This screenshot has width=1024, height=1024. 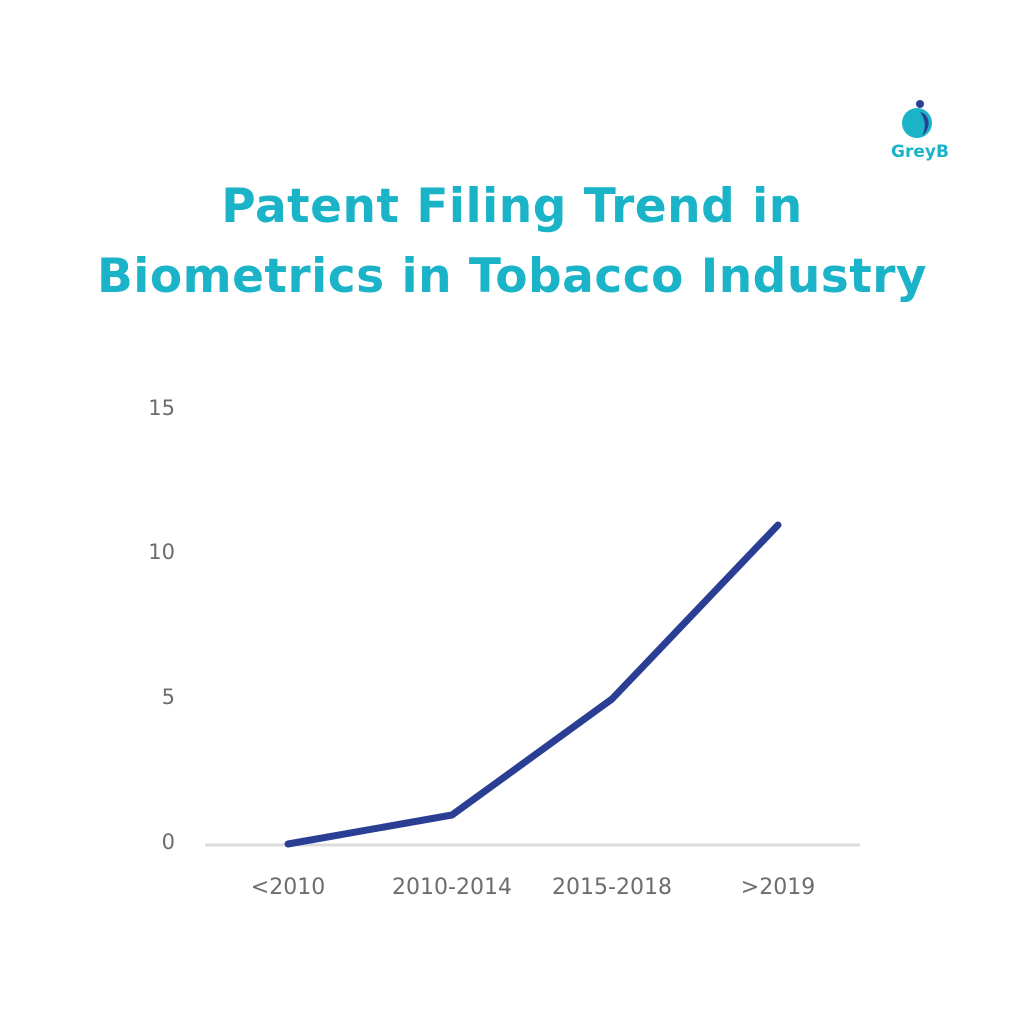 What do you see at coordinates (512, 206) in the screenshot?
I see `title-line-1: Patent Filing Trend in` at bounding box center [512, 206].